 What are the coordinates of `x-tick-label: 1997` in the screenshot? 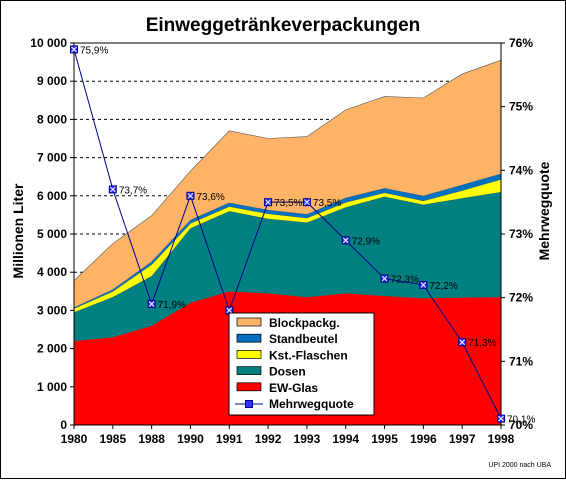 It's located at (462, 439).